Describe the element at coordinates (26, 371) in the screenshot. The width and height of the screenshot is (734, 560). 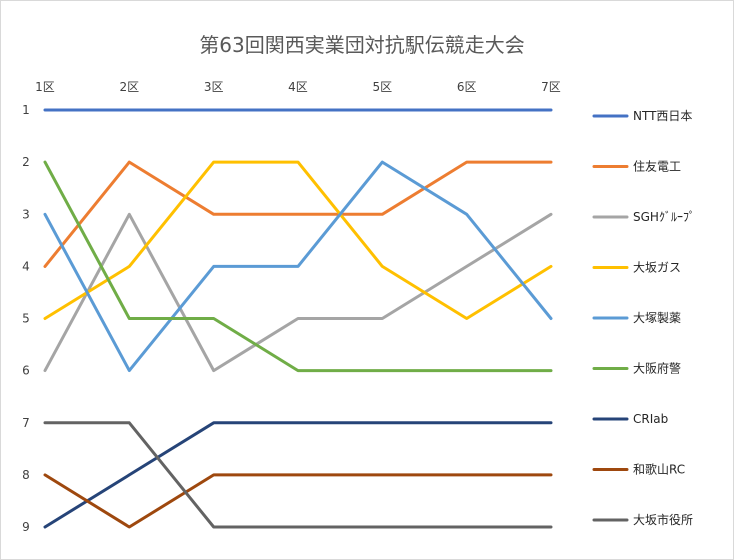
I see `y-tick-label: 6` at that location.